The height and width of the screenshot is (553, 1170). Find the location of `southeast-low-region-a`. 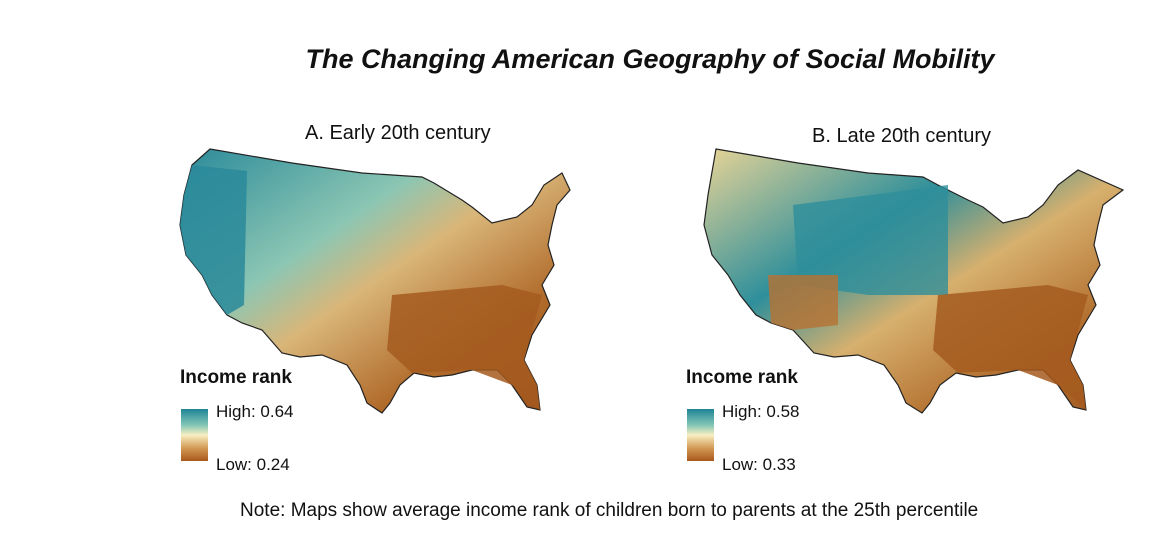

southeast-low-region-a is located at coordinates (464, 347).